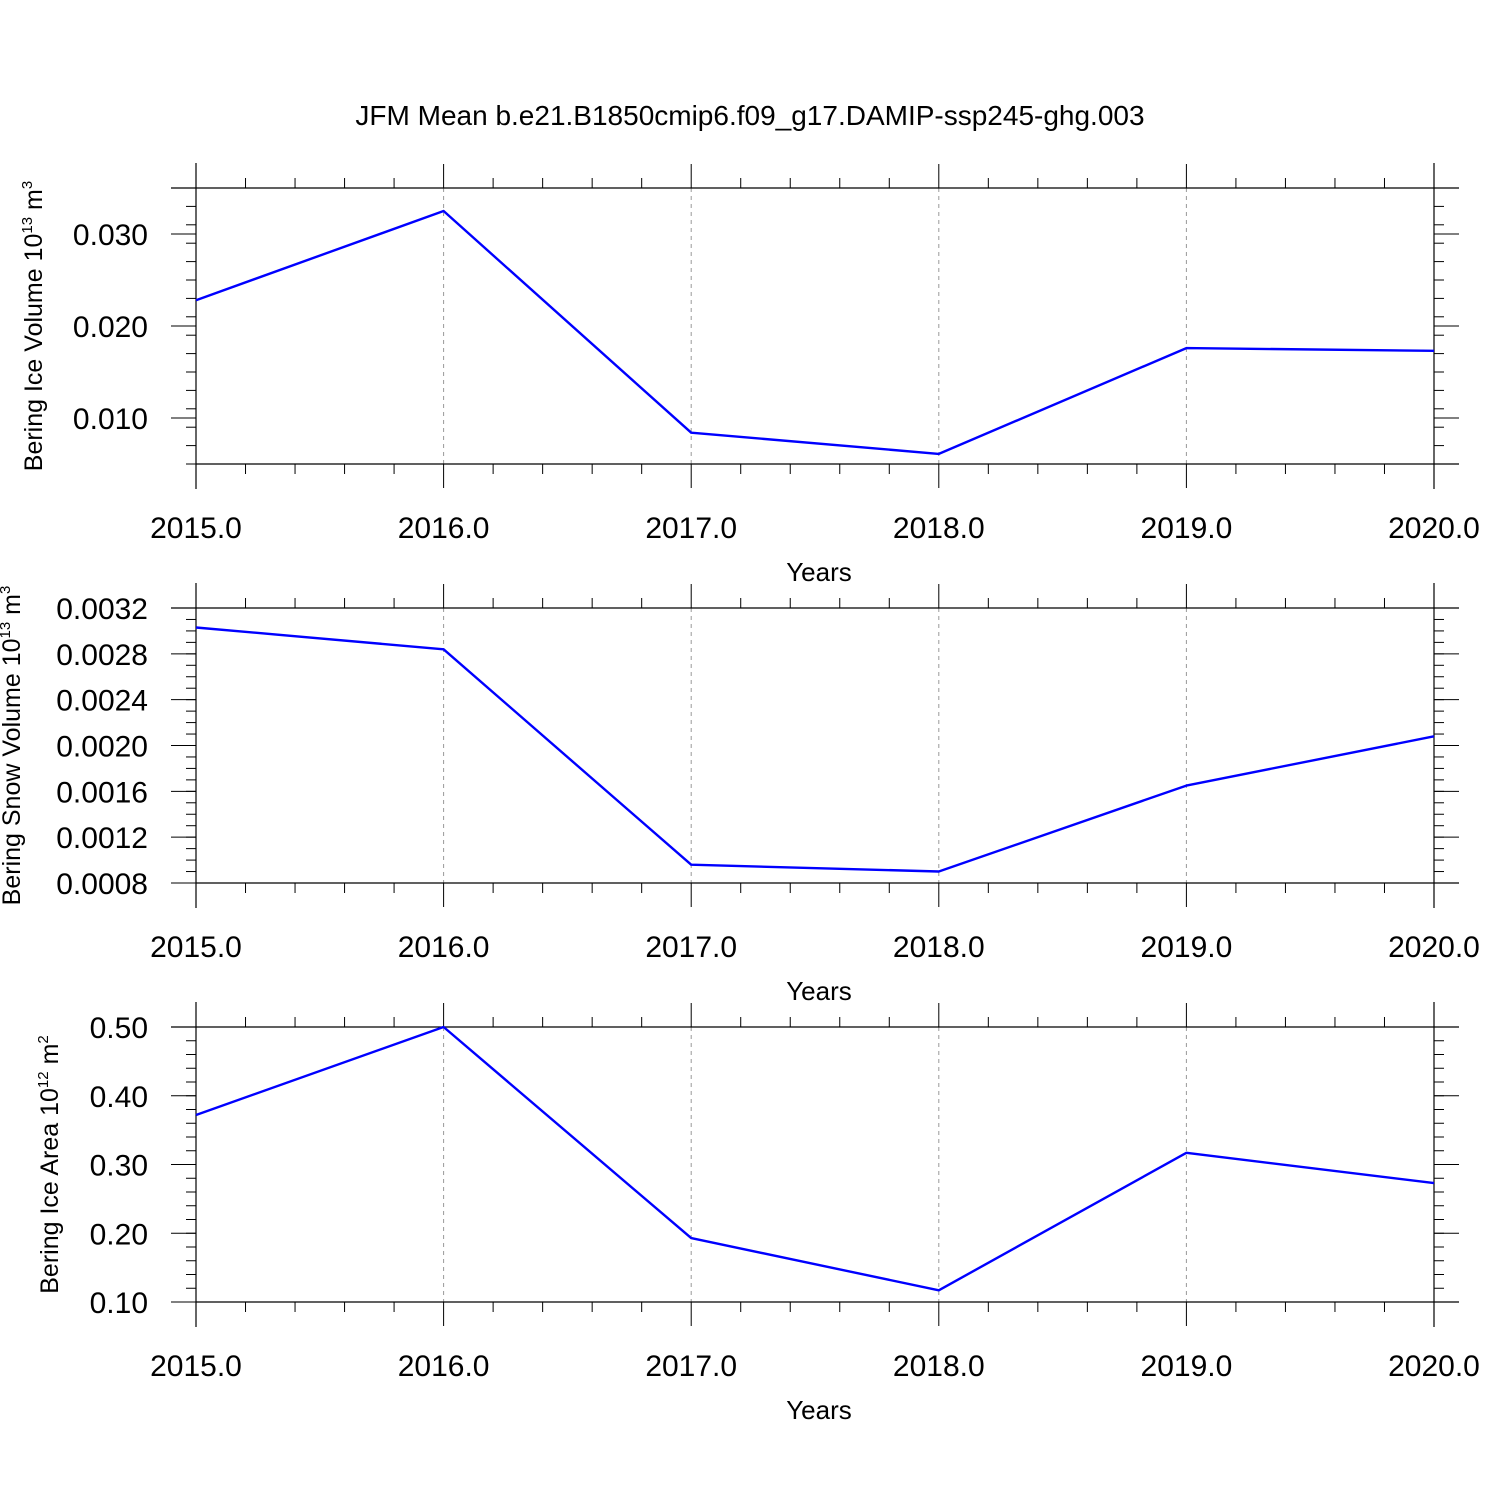  Describe the element at coordinates (102, 655) in the screenshot. I see `y-tick-label: 0.0028` at that location.